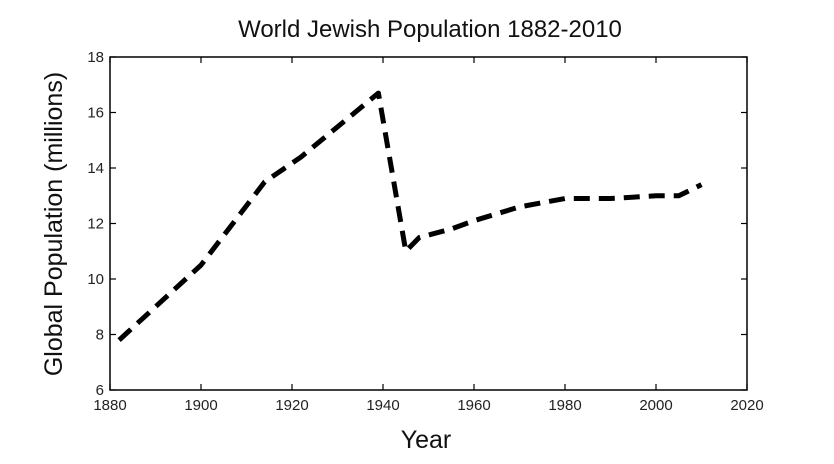 This screenshot has width=834, height=464. What do you see at coordinates (200, 405) in the screenshot?
I see `x-tick-label: 1900` at bounding box center [200, 405].